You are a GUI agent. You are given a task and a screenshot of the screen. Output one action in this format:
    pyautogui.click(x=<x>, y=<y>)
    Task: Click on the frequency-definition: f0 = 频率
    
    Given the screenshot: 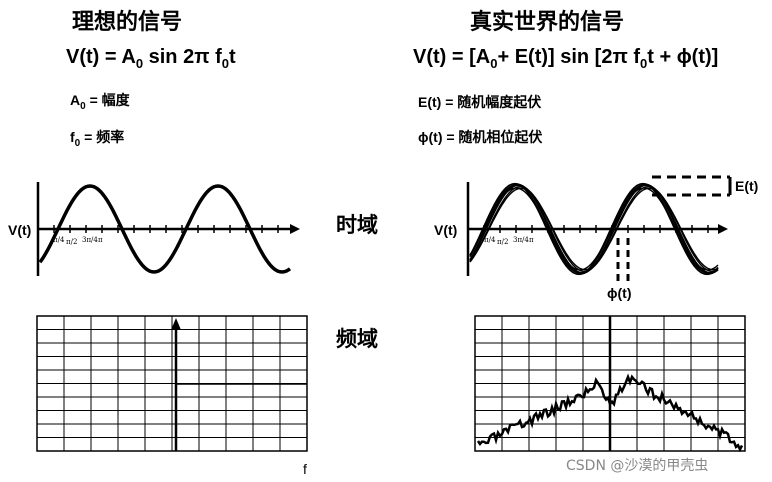 What is the action you would take?
    pyautogui.click(x=97, y=139)
    